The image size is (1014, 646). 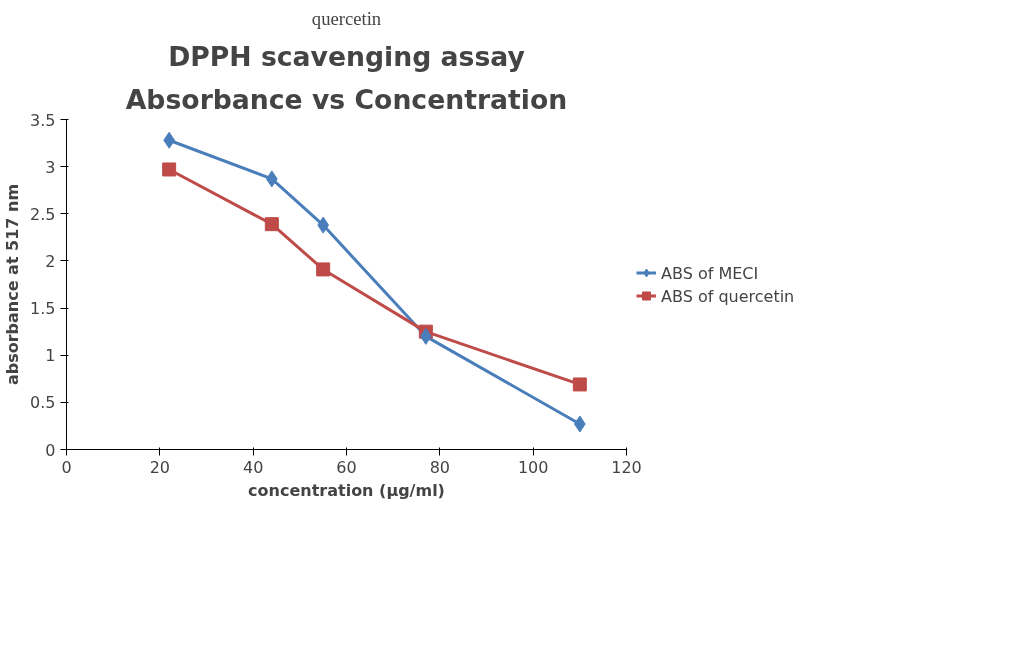 What do you see at coordinates (346, 56) in the screenshot?
I see `chart-title: DPPH scavenging assay` at bounding box center [346, 56].